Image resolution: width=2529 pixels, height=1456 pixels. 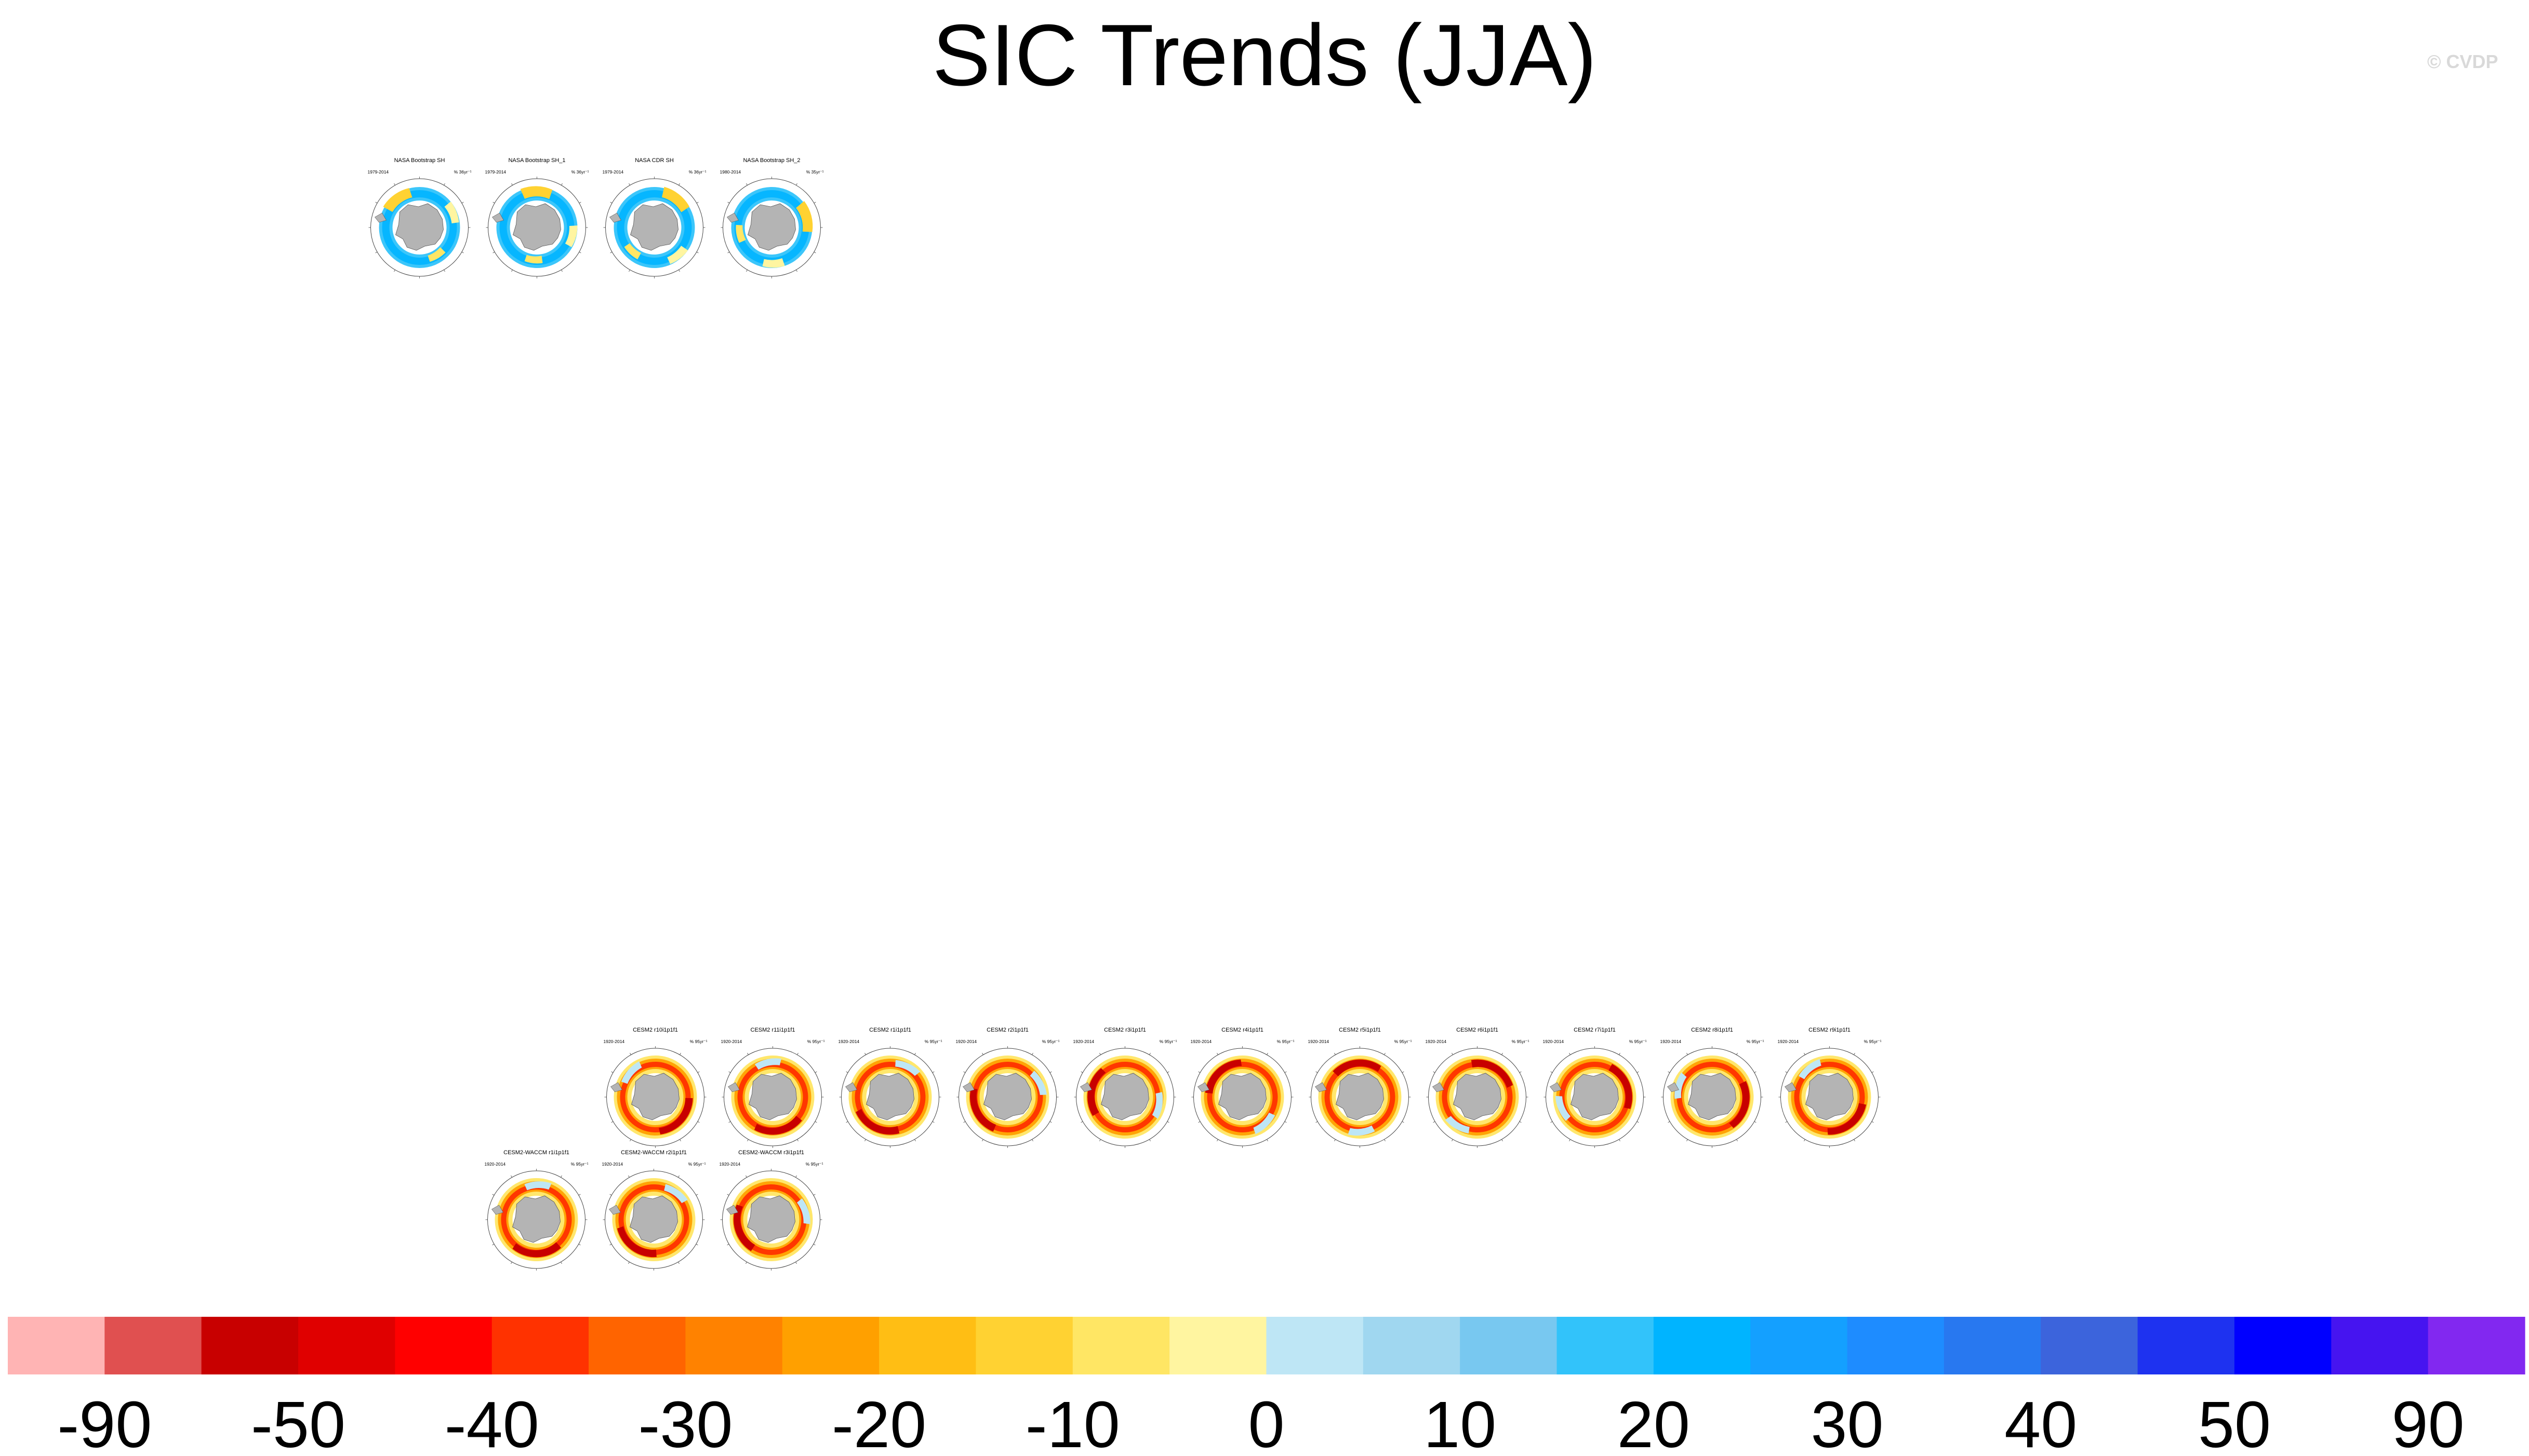 What do you see at coordinates (1266, 1422) in the screenshot?
I see `colorbar-tick-label: 0` at bounding box center [1266, 1422].